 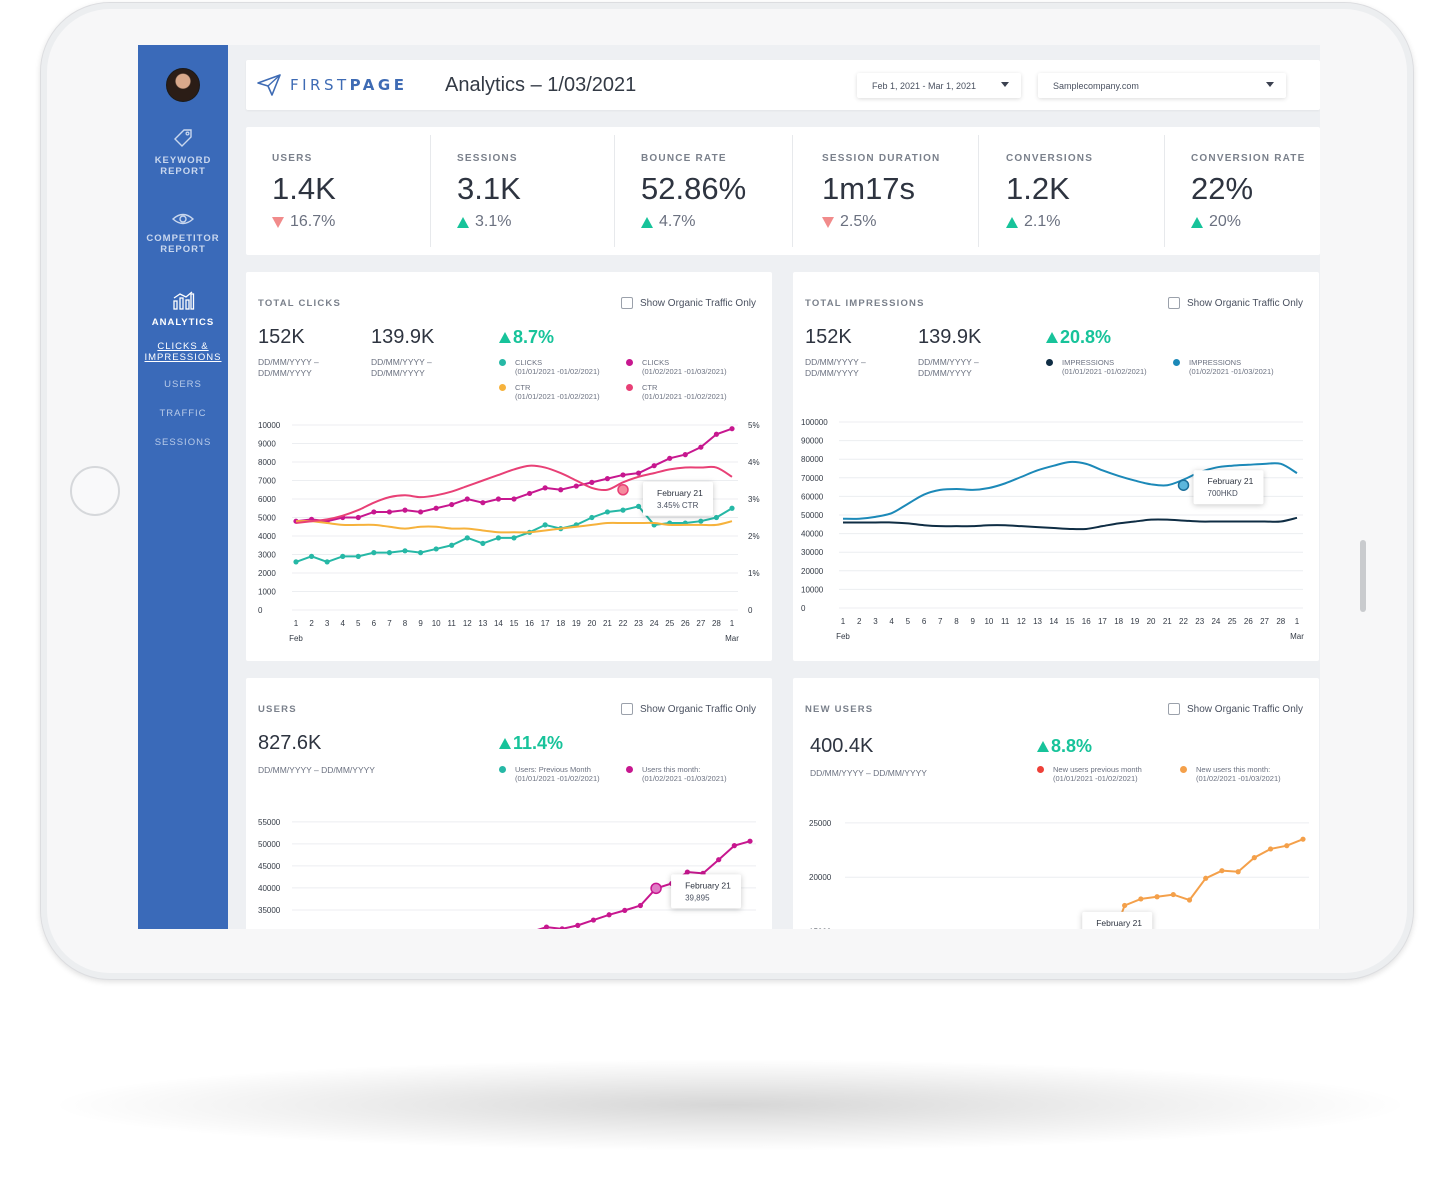 I want to click on x-tick-label: 17, so click(x=545, y=623).